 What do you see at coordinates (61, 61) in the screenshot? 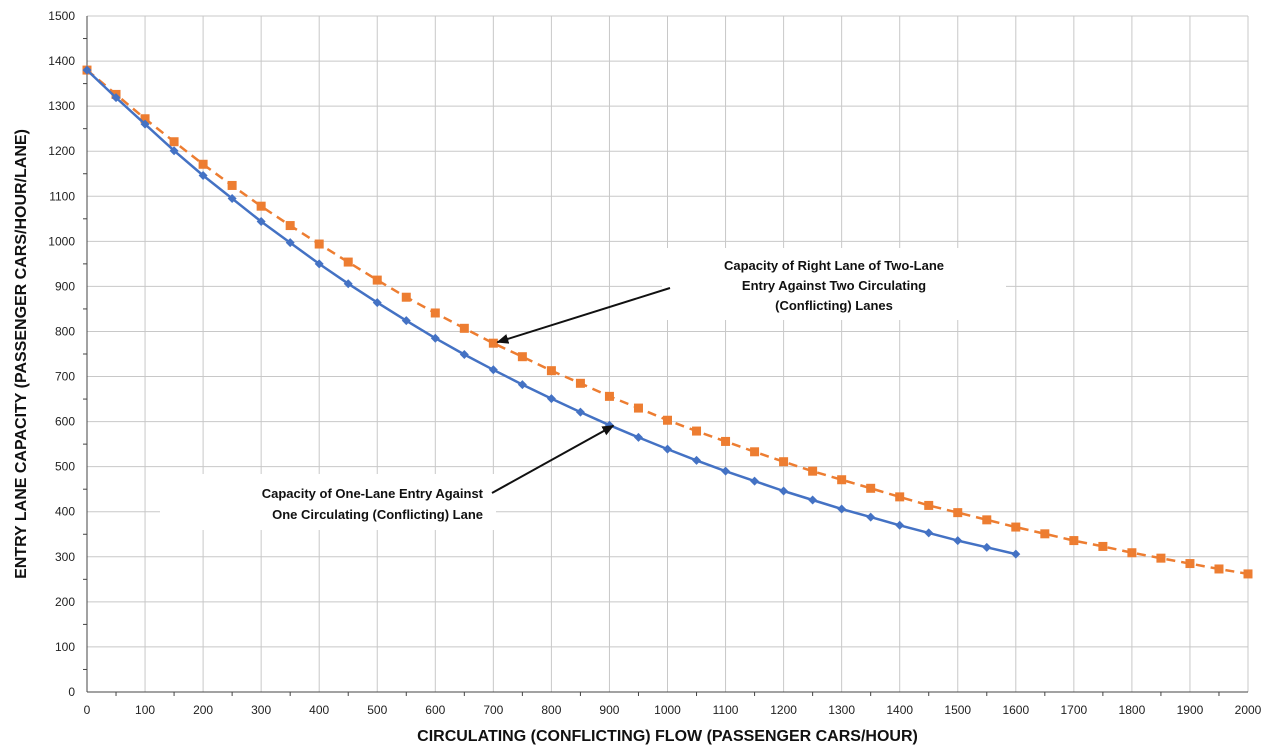
I see `y-tick-label-14: 1400` at bounding box center [61, 61].